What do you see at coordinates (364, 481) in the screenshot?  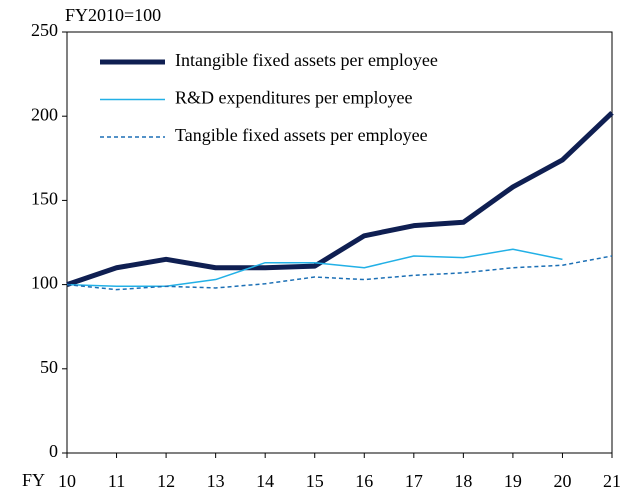 I see `x-tick-label: 16` at bounding box center [364, 481].